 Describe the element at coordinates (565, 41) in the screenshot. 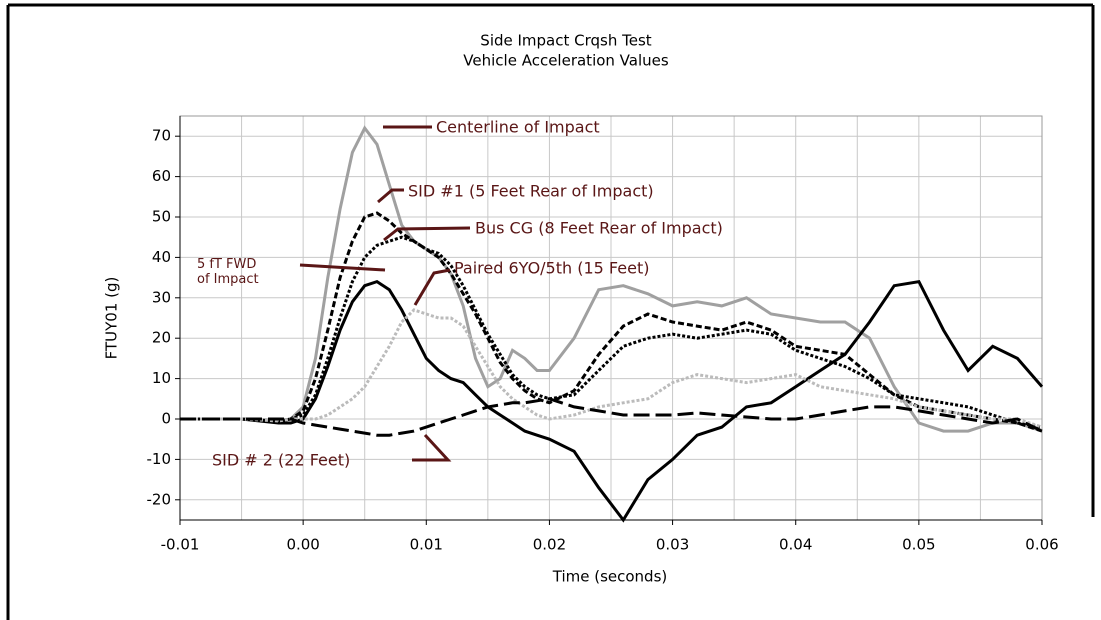

I see `chart-title: Side Impact Crqsh Test` at that location.